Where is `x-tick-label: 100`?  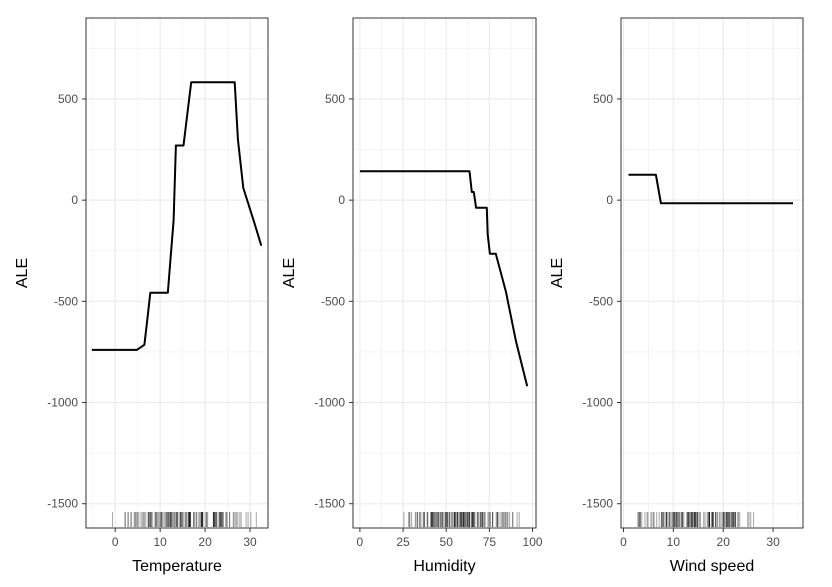
x-tick-label: 100 is located at coordinates (533, 542).